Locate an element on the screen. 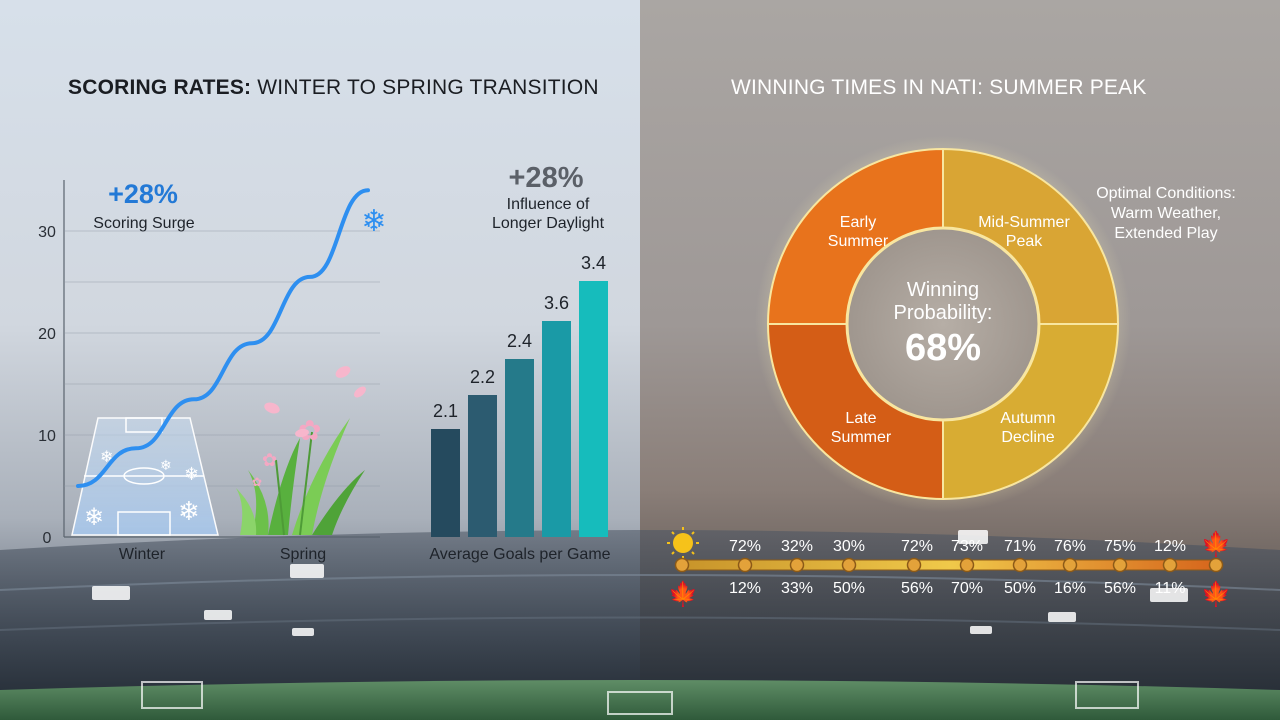  timeline-bottom-value: 11% is located at coordinates (1170, 588).